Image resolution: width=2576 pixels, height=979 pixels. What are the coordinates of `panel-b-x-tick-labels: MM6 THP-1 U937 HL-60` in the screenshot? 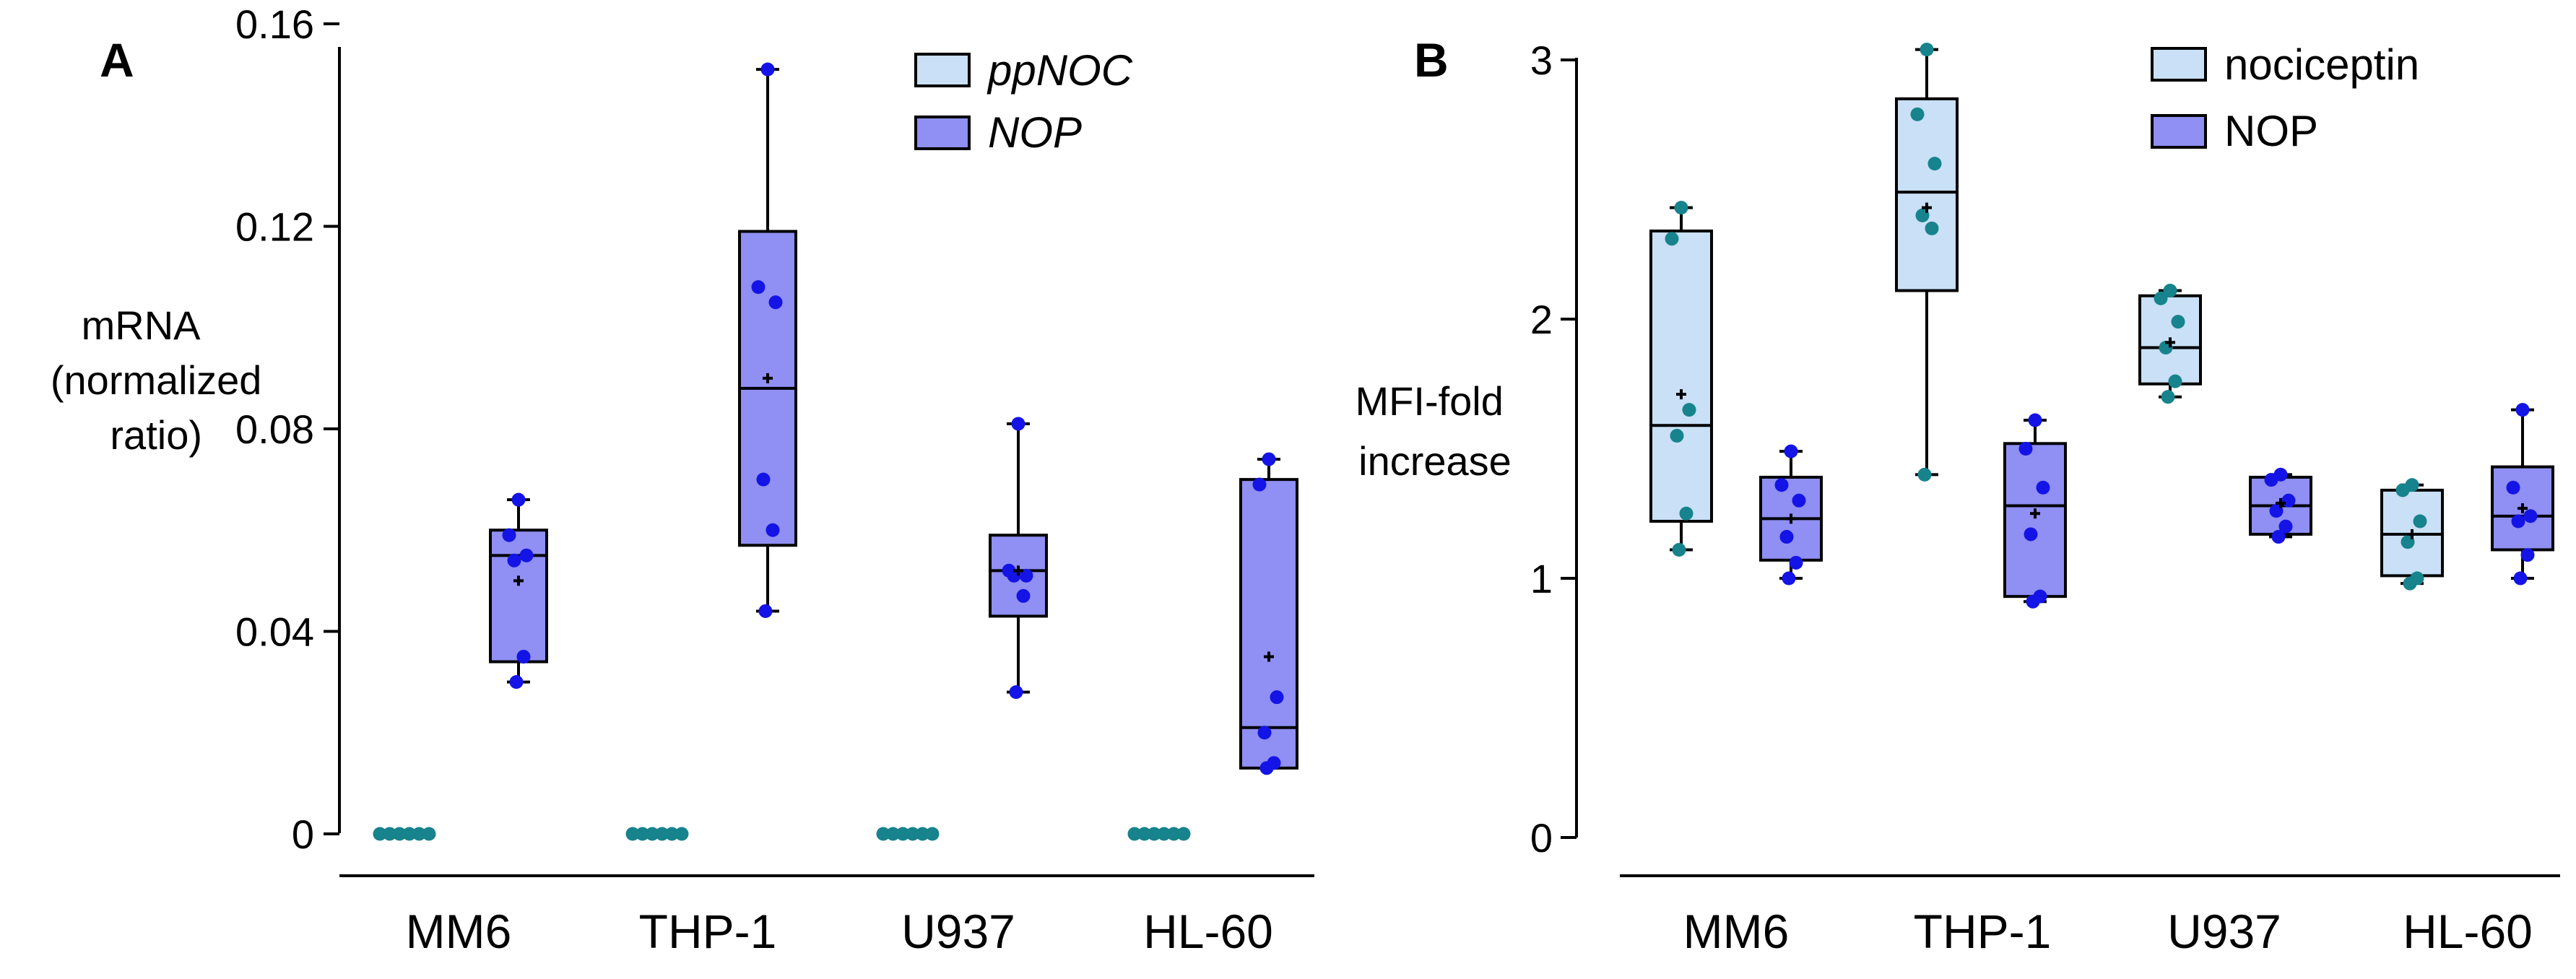 It's located at (2108, 932).